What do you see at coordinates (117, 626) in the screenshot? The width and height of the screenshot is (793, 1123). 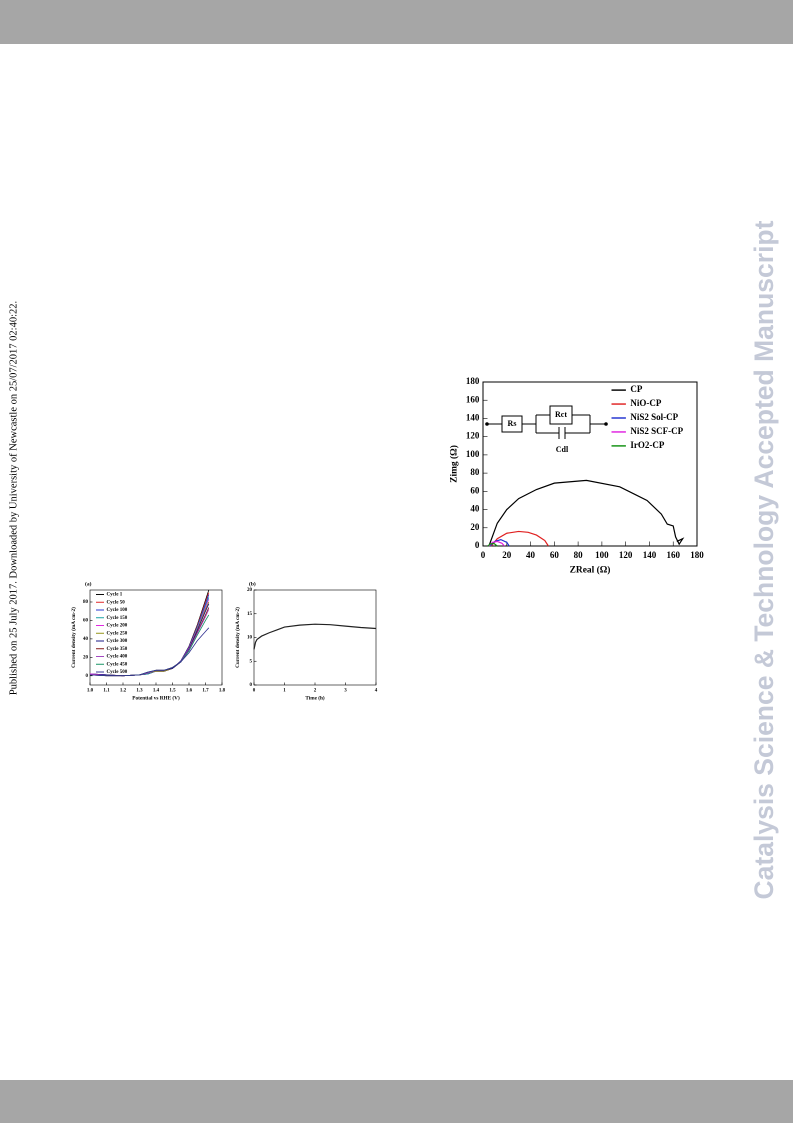 I see `legend-label: Cycle 200` at bounding box center [117, 626].